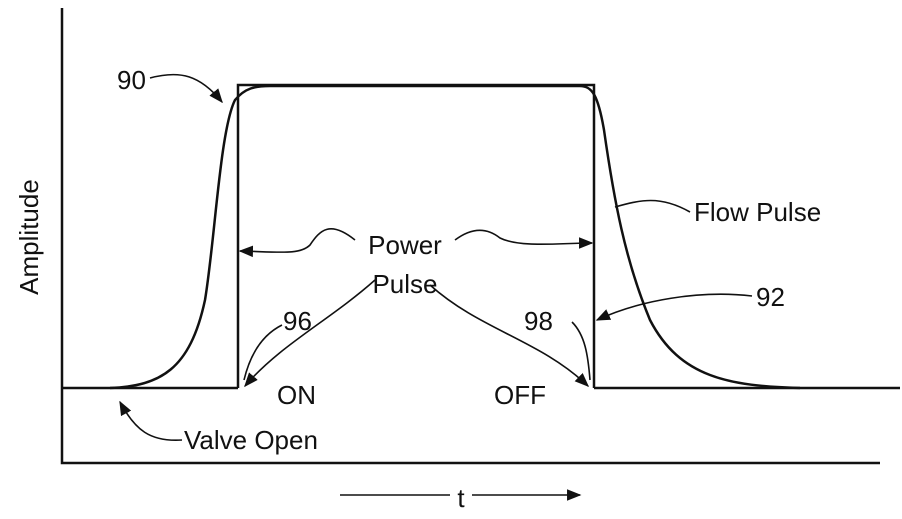 Image resolution: width=902 pixels, height=519 pixels. I want to click on leader-pulse-left, so click(310, 333).